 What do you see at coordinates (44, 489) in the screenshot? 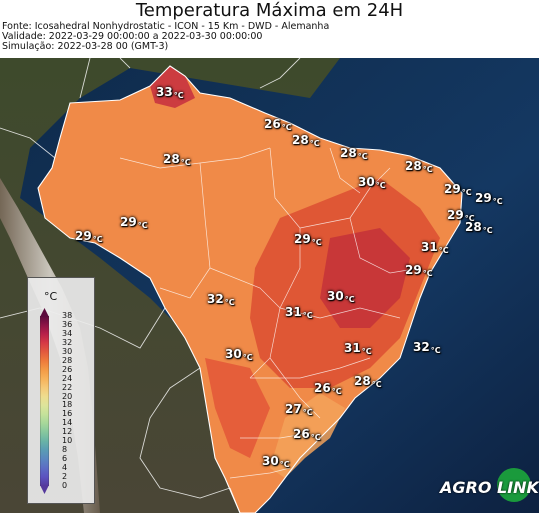
I see `legend-arrow-bottom` at bounding box center [44, 489].